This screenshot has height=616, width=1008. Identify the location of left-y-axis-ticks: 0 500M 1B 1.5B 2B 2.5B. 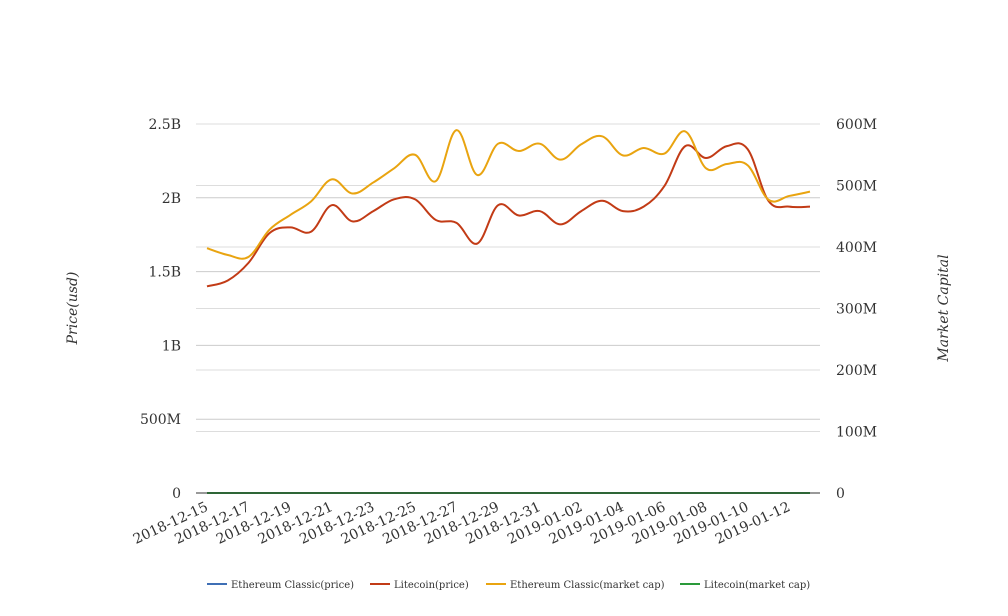
(160, 309).